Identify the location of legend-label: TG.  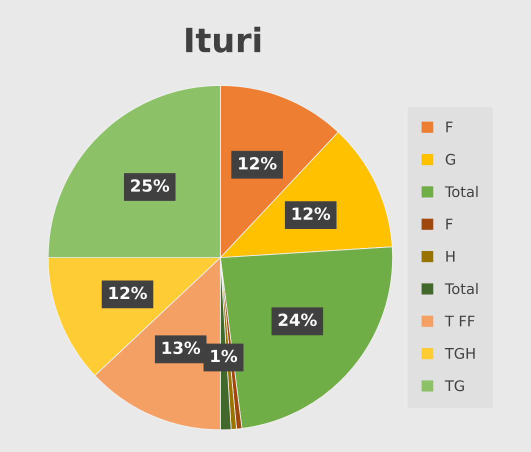
(454, 386).